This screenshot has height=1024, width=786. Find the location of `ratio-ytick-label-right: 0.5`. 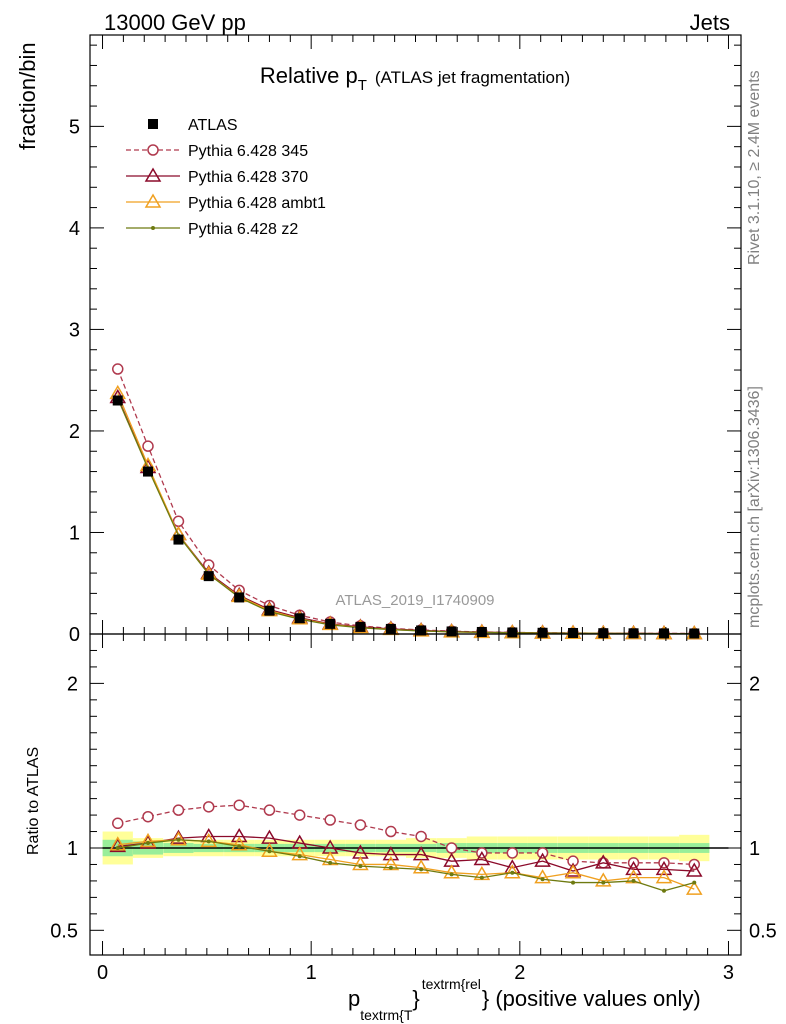

ratio-ytick-label-right: 0.5 is located at coordinates (763, 931).